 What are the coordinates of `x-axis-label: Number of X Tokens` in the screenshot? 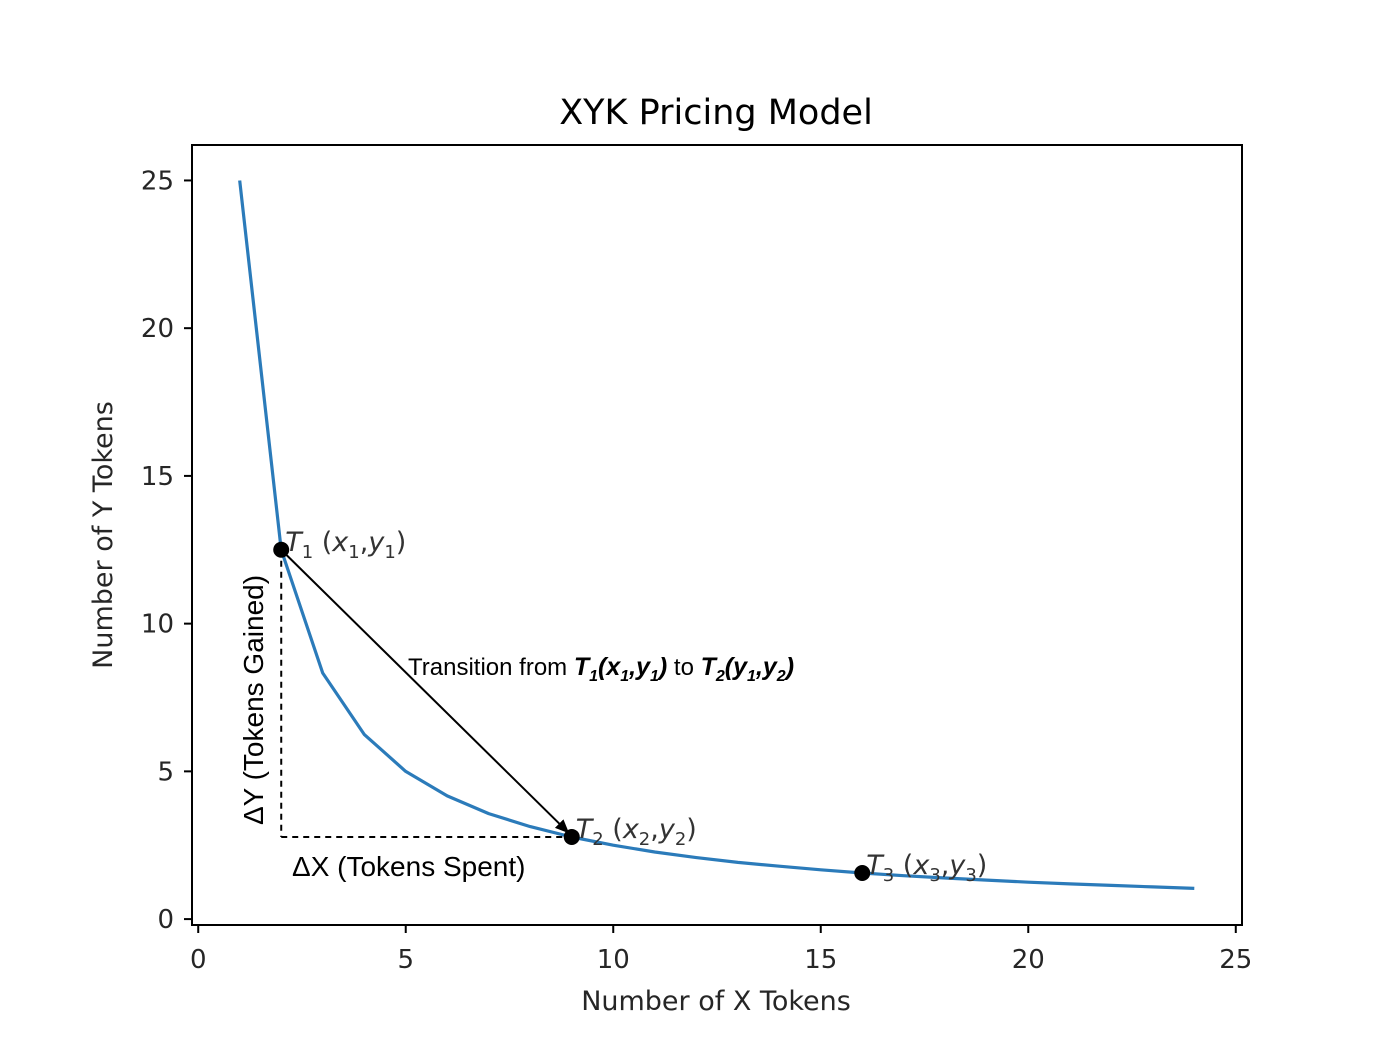 It's located at (716, 1001).